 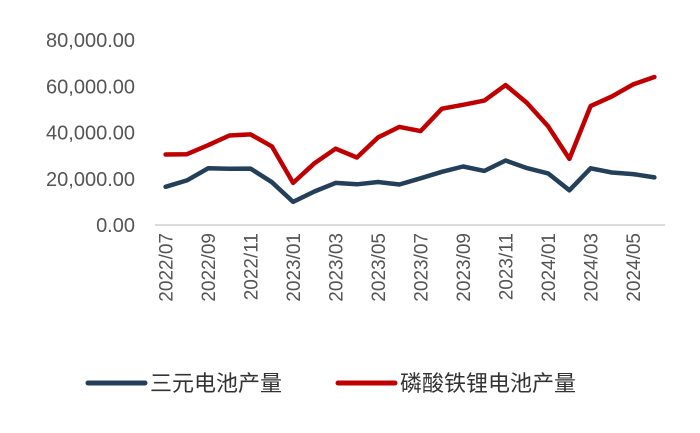 I want to click on x-tick-label: 2022/07, so click(x=166, y=267).